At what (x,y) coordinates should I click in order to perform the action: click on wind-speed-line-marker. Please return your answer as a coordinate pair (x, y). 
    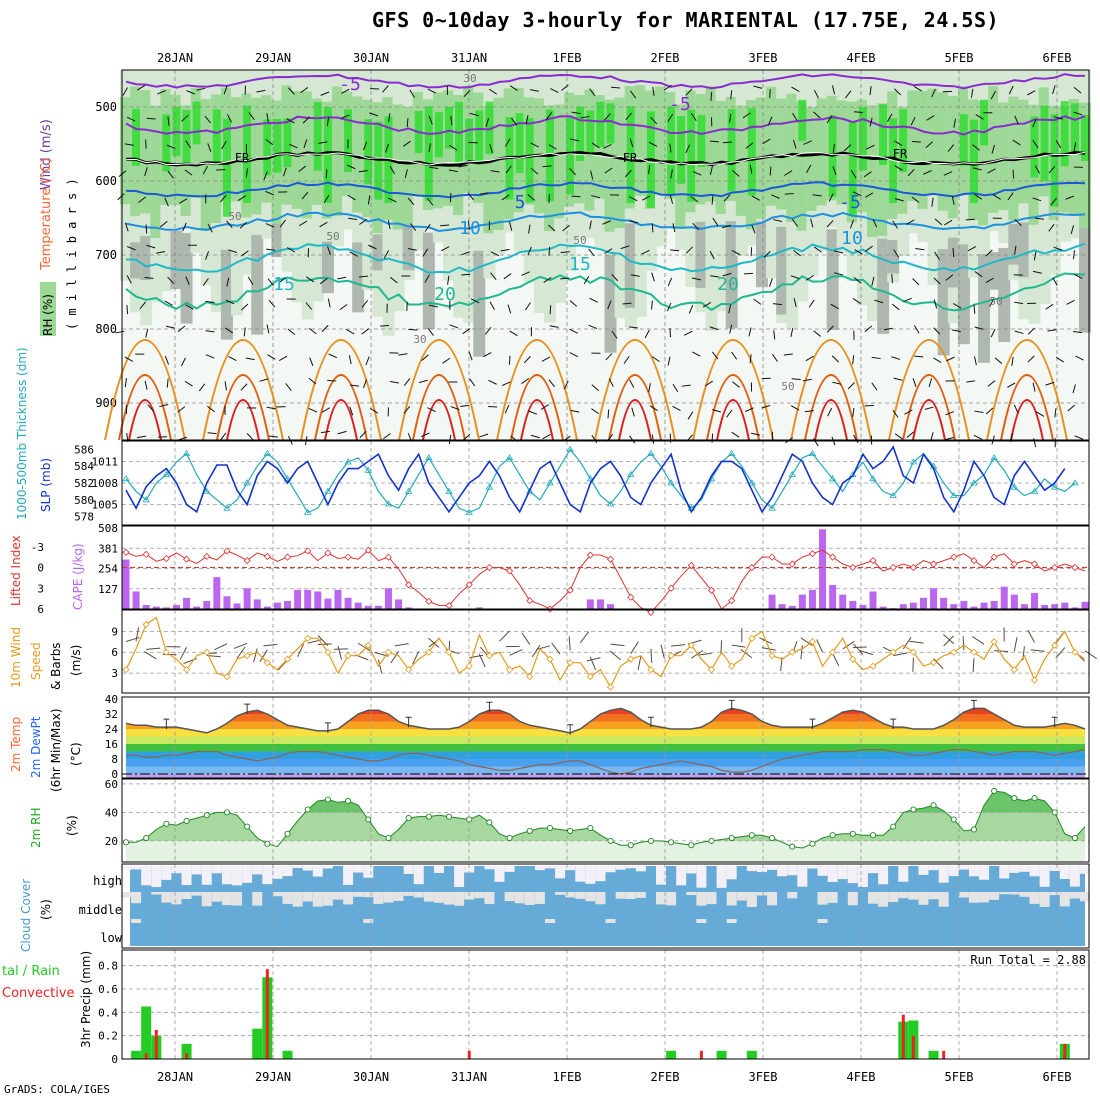
    Looking at the image, I should click on (994, 642).